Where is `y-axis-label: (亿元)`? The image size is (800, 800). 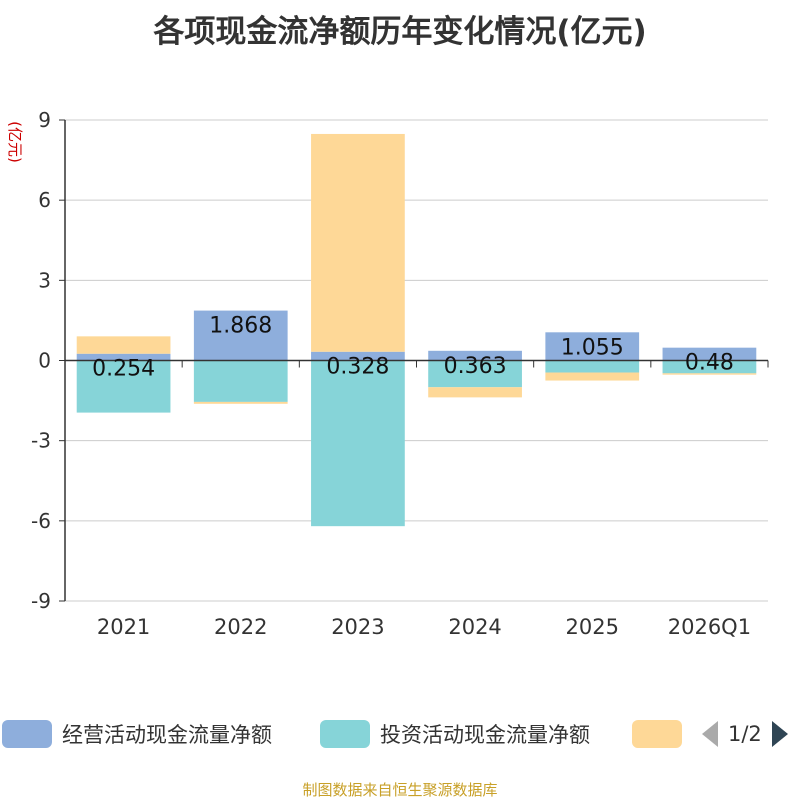 y-axis-label: (亿元) is located at coordinates (15, 142).